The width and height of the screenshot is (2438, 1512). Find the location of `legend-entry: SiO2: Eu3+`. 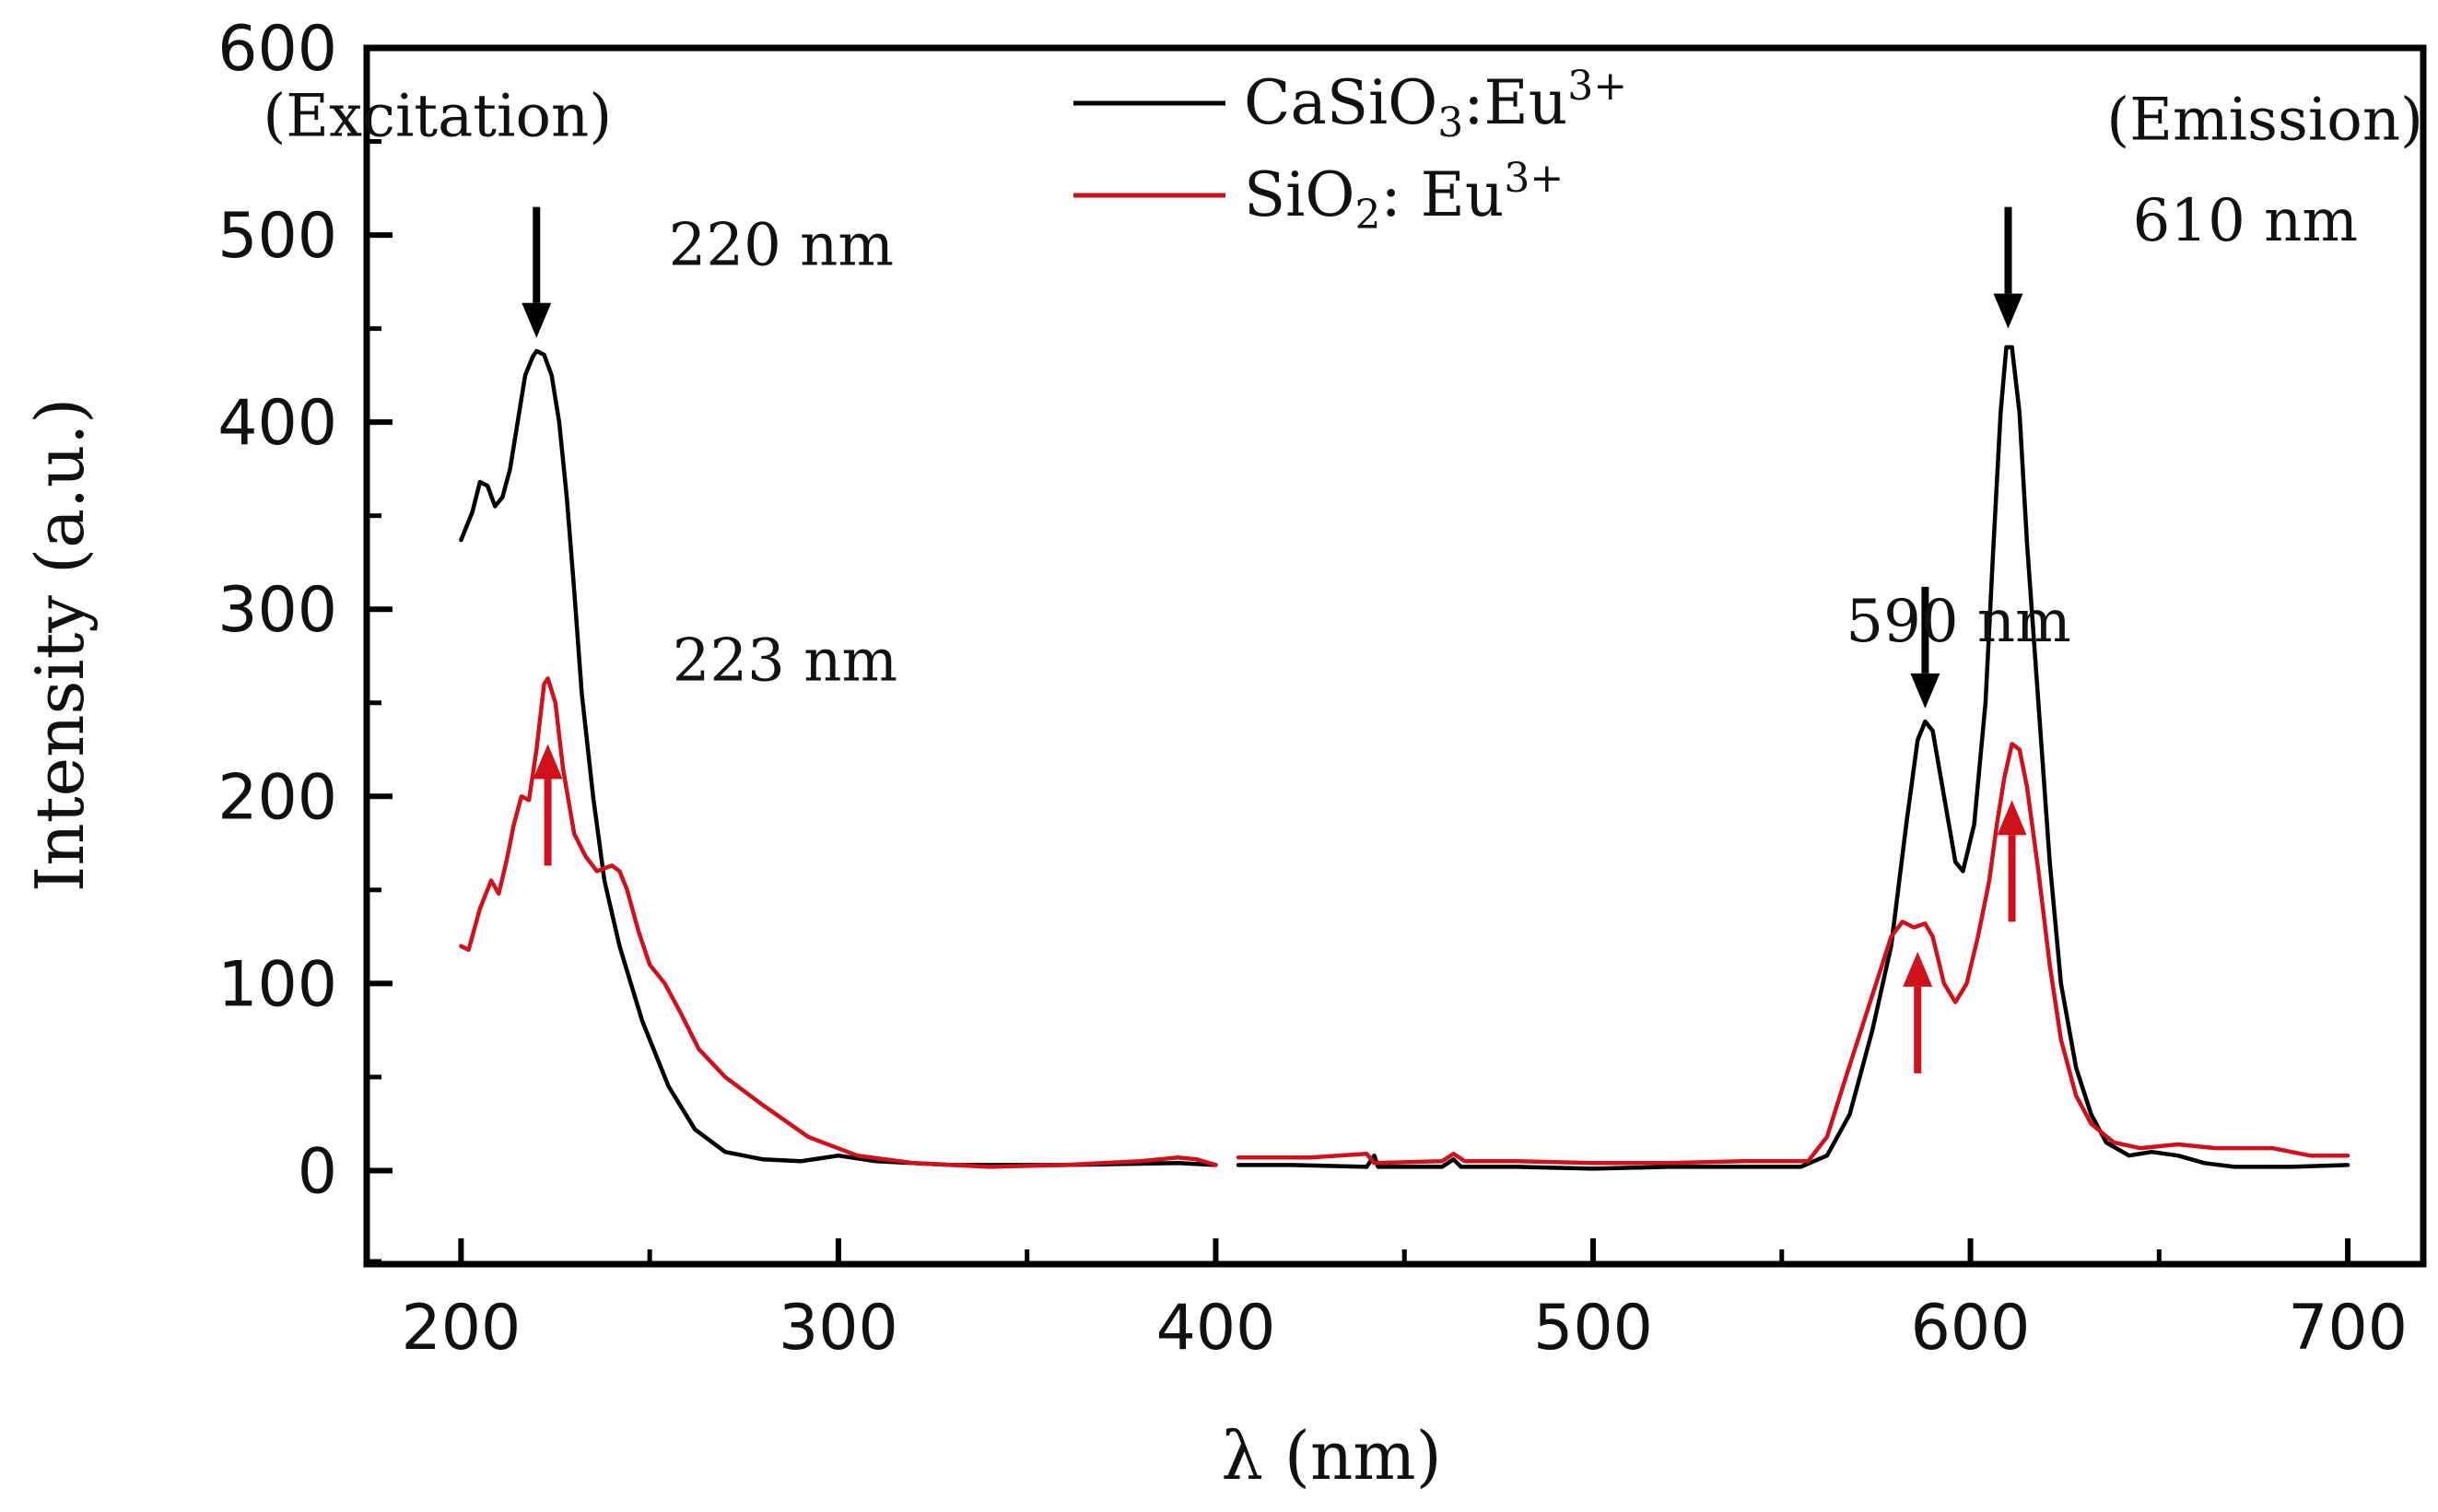

legend-entry: SiO2: Eu3+ is located at coordinates (1404, 197).